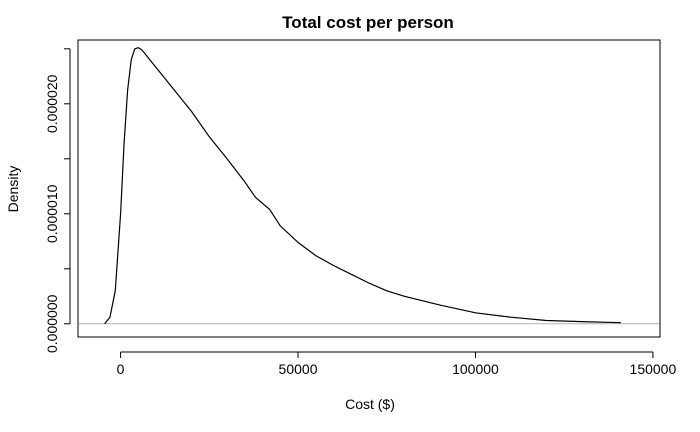 The image size is (700, 432). What do you see at coordinates (653, 369) in the screenshot?
I see `x-tick-label: 150000` at bounding box center [653, 369].